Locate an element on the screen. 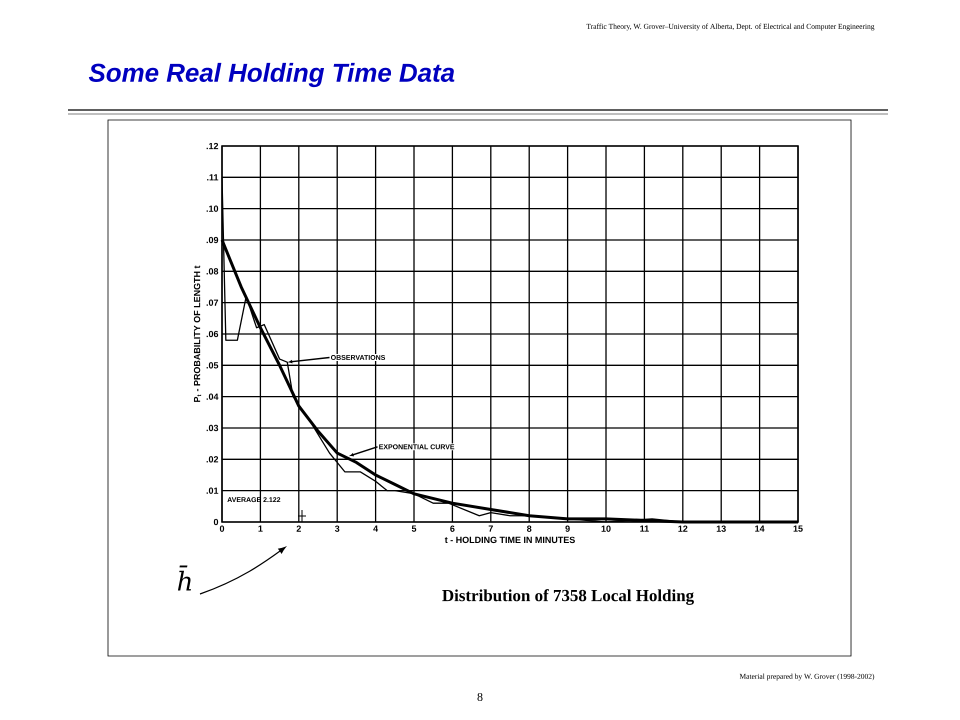 Image resolution: width=960 pixels, height=720 pixels. y-tick-label: .04 is located at coordinates (212, 396).